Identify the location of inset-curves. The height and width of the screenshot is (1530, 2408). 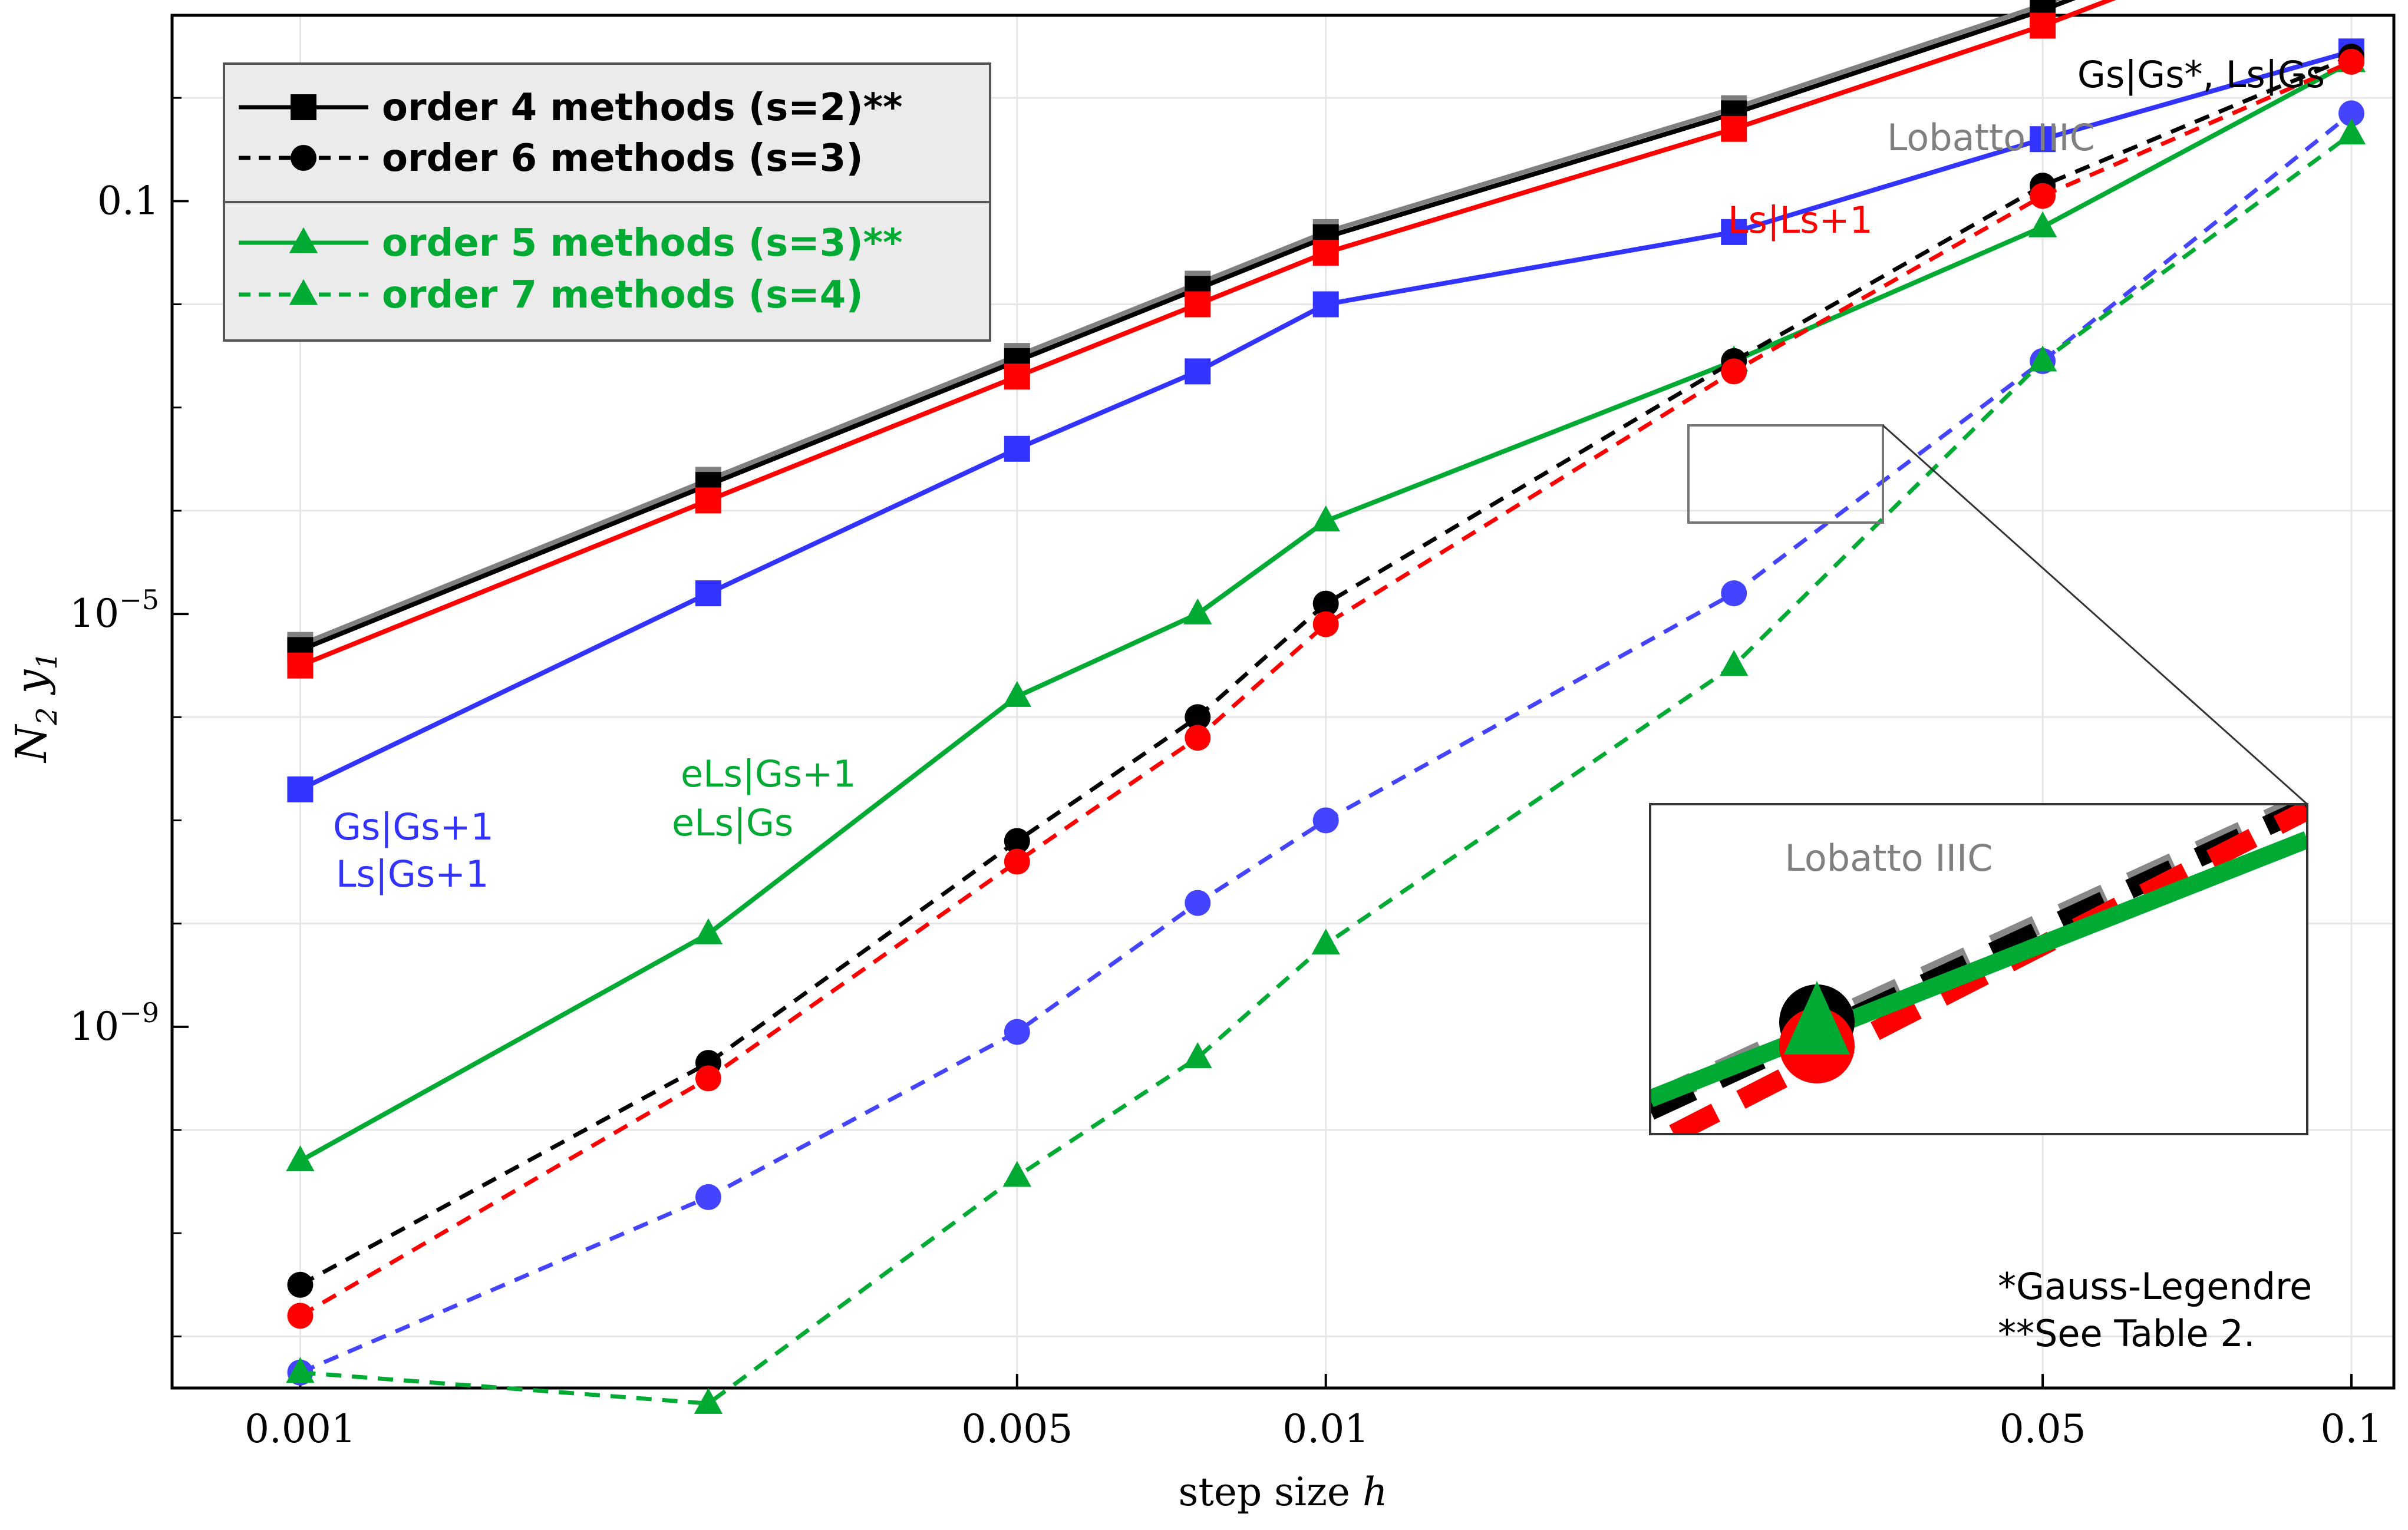
(1978, 969).